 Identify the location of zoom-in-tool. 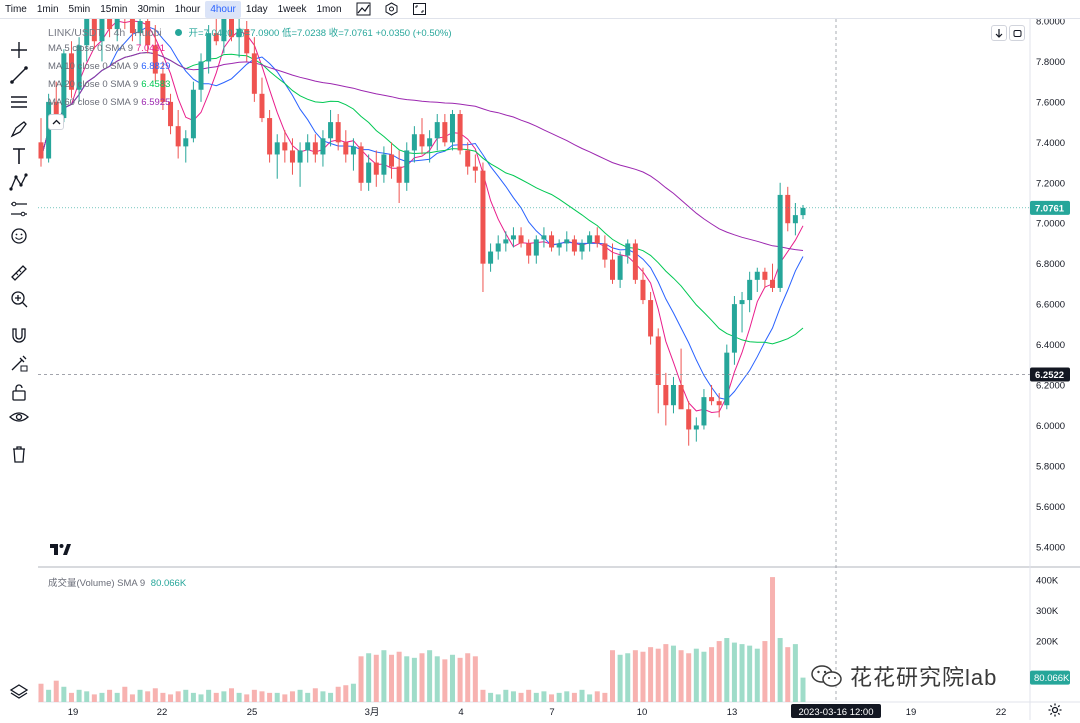
(19, 299).